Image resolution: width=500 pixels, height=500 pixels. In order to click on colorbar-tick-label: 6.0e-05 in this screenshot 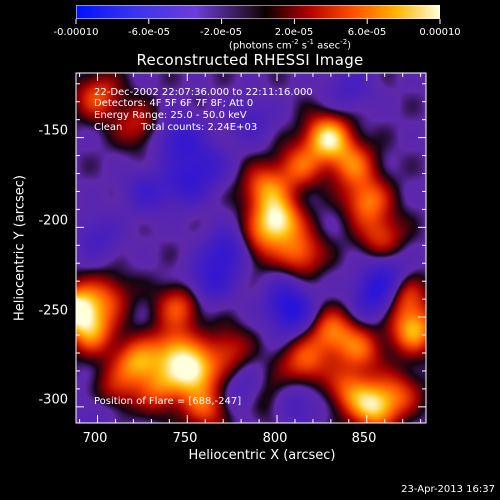, I will do `click(367, 32)`.